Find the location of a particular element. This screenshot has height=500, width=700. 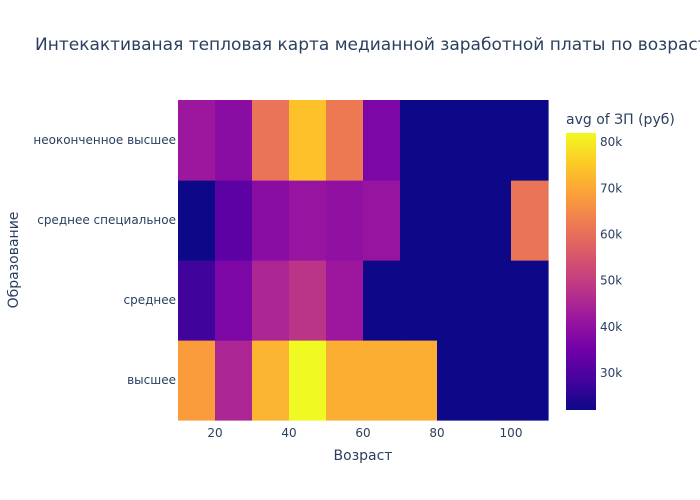

colorbar is located at coordinates (581, 271).